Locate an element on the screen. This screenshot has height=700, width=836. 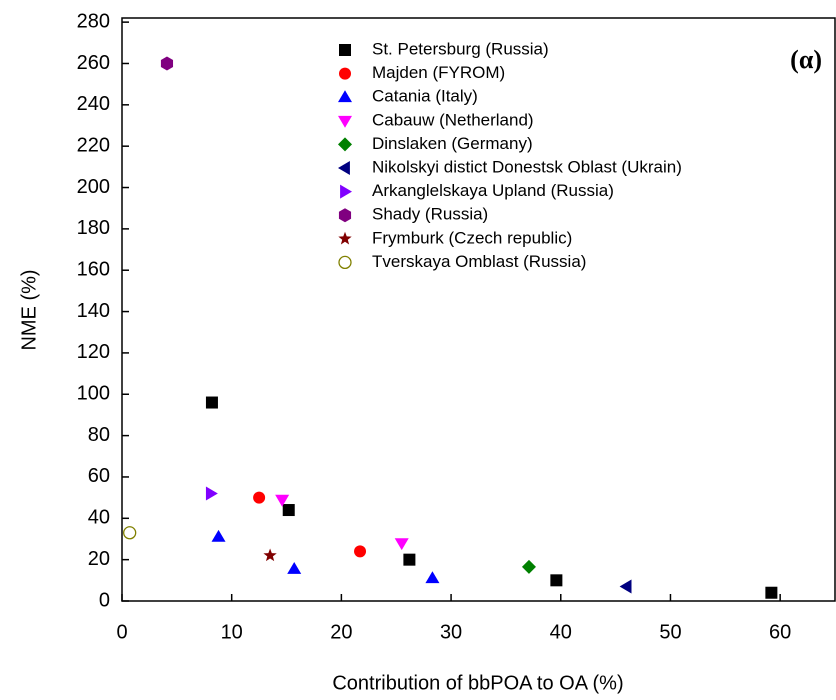
y-tick-label: 80 is located at coordinates (99, 435).